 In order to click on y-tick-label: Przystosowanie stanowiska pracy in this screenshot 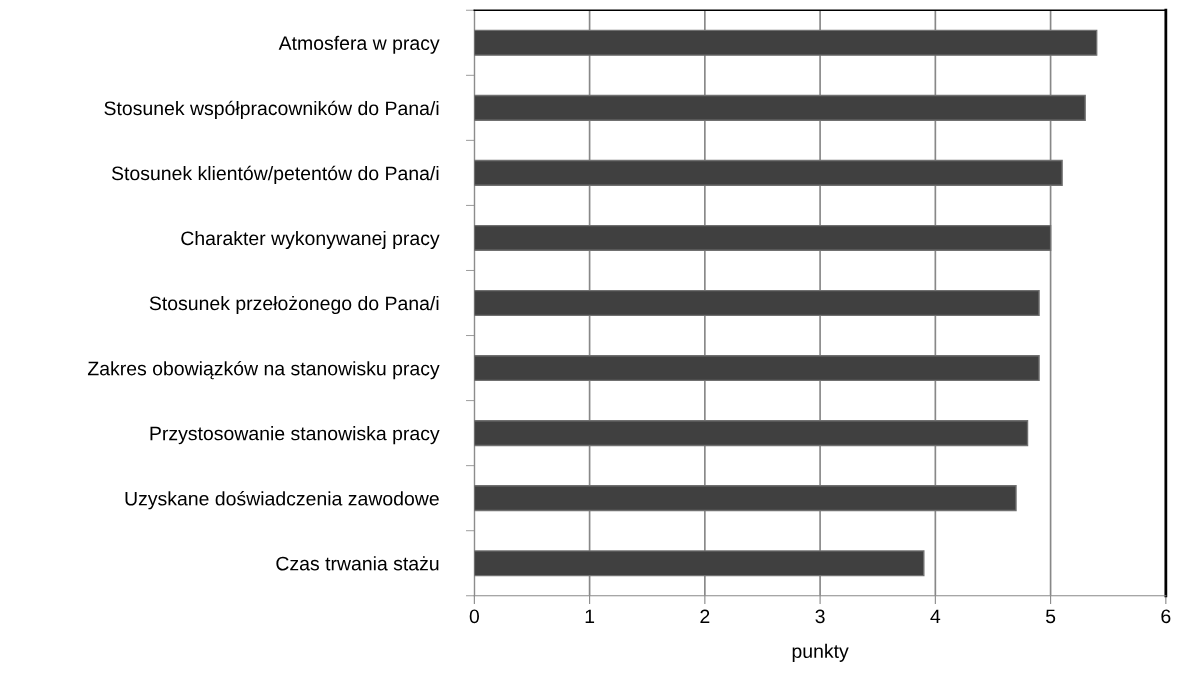, I will do `click(295, 435)`.